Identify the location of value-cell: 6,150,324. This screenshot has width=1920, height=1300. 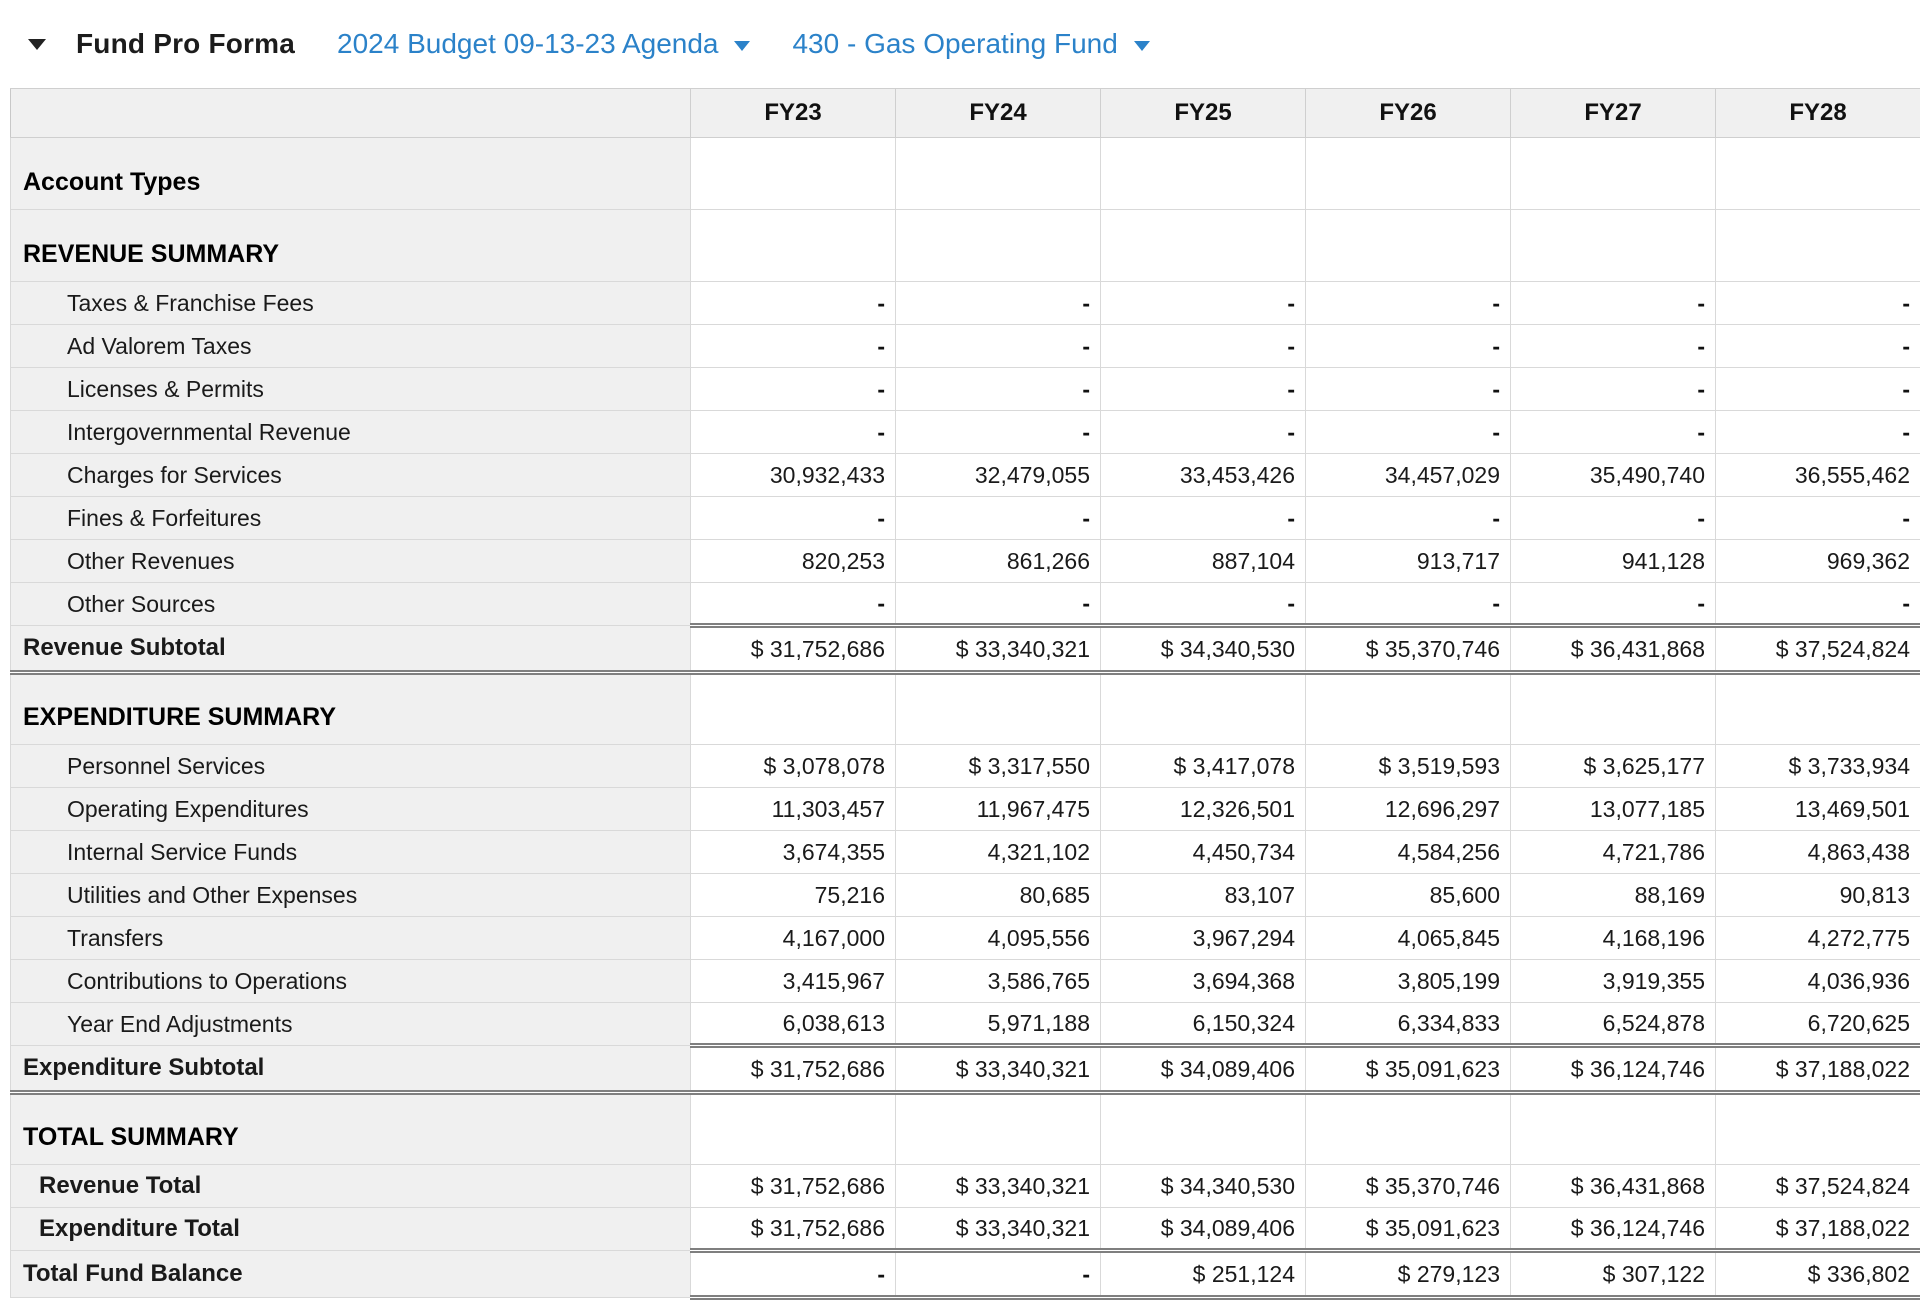
(1203, 1024).